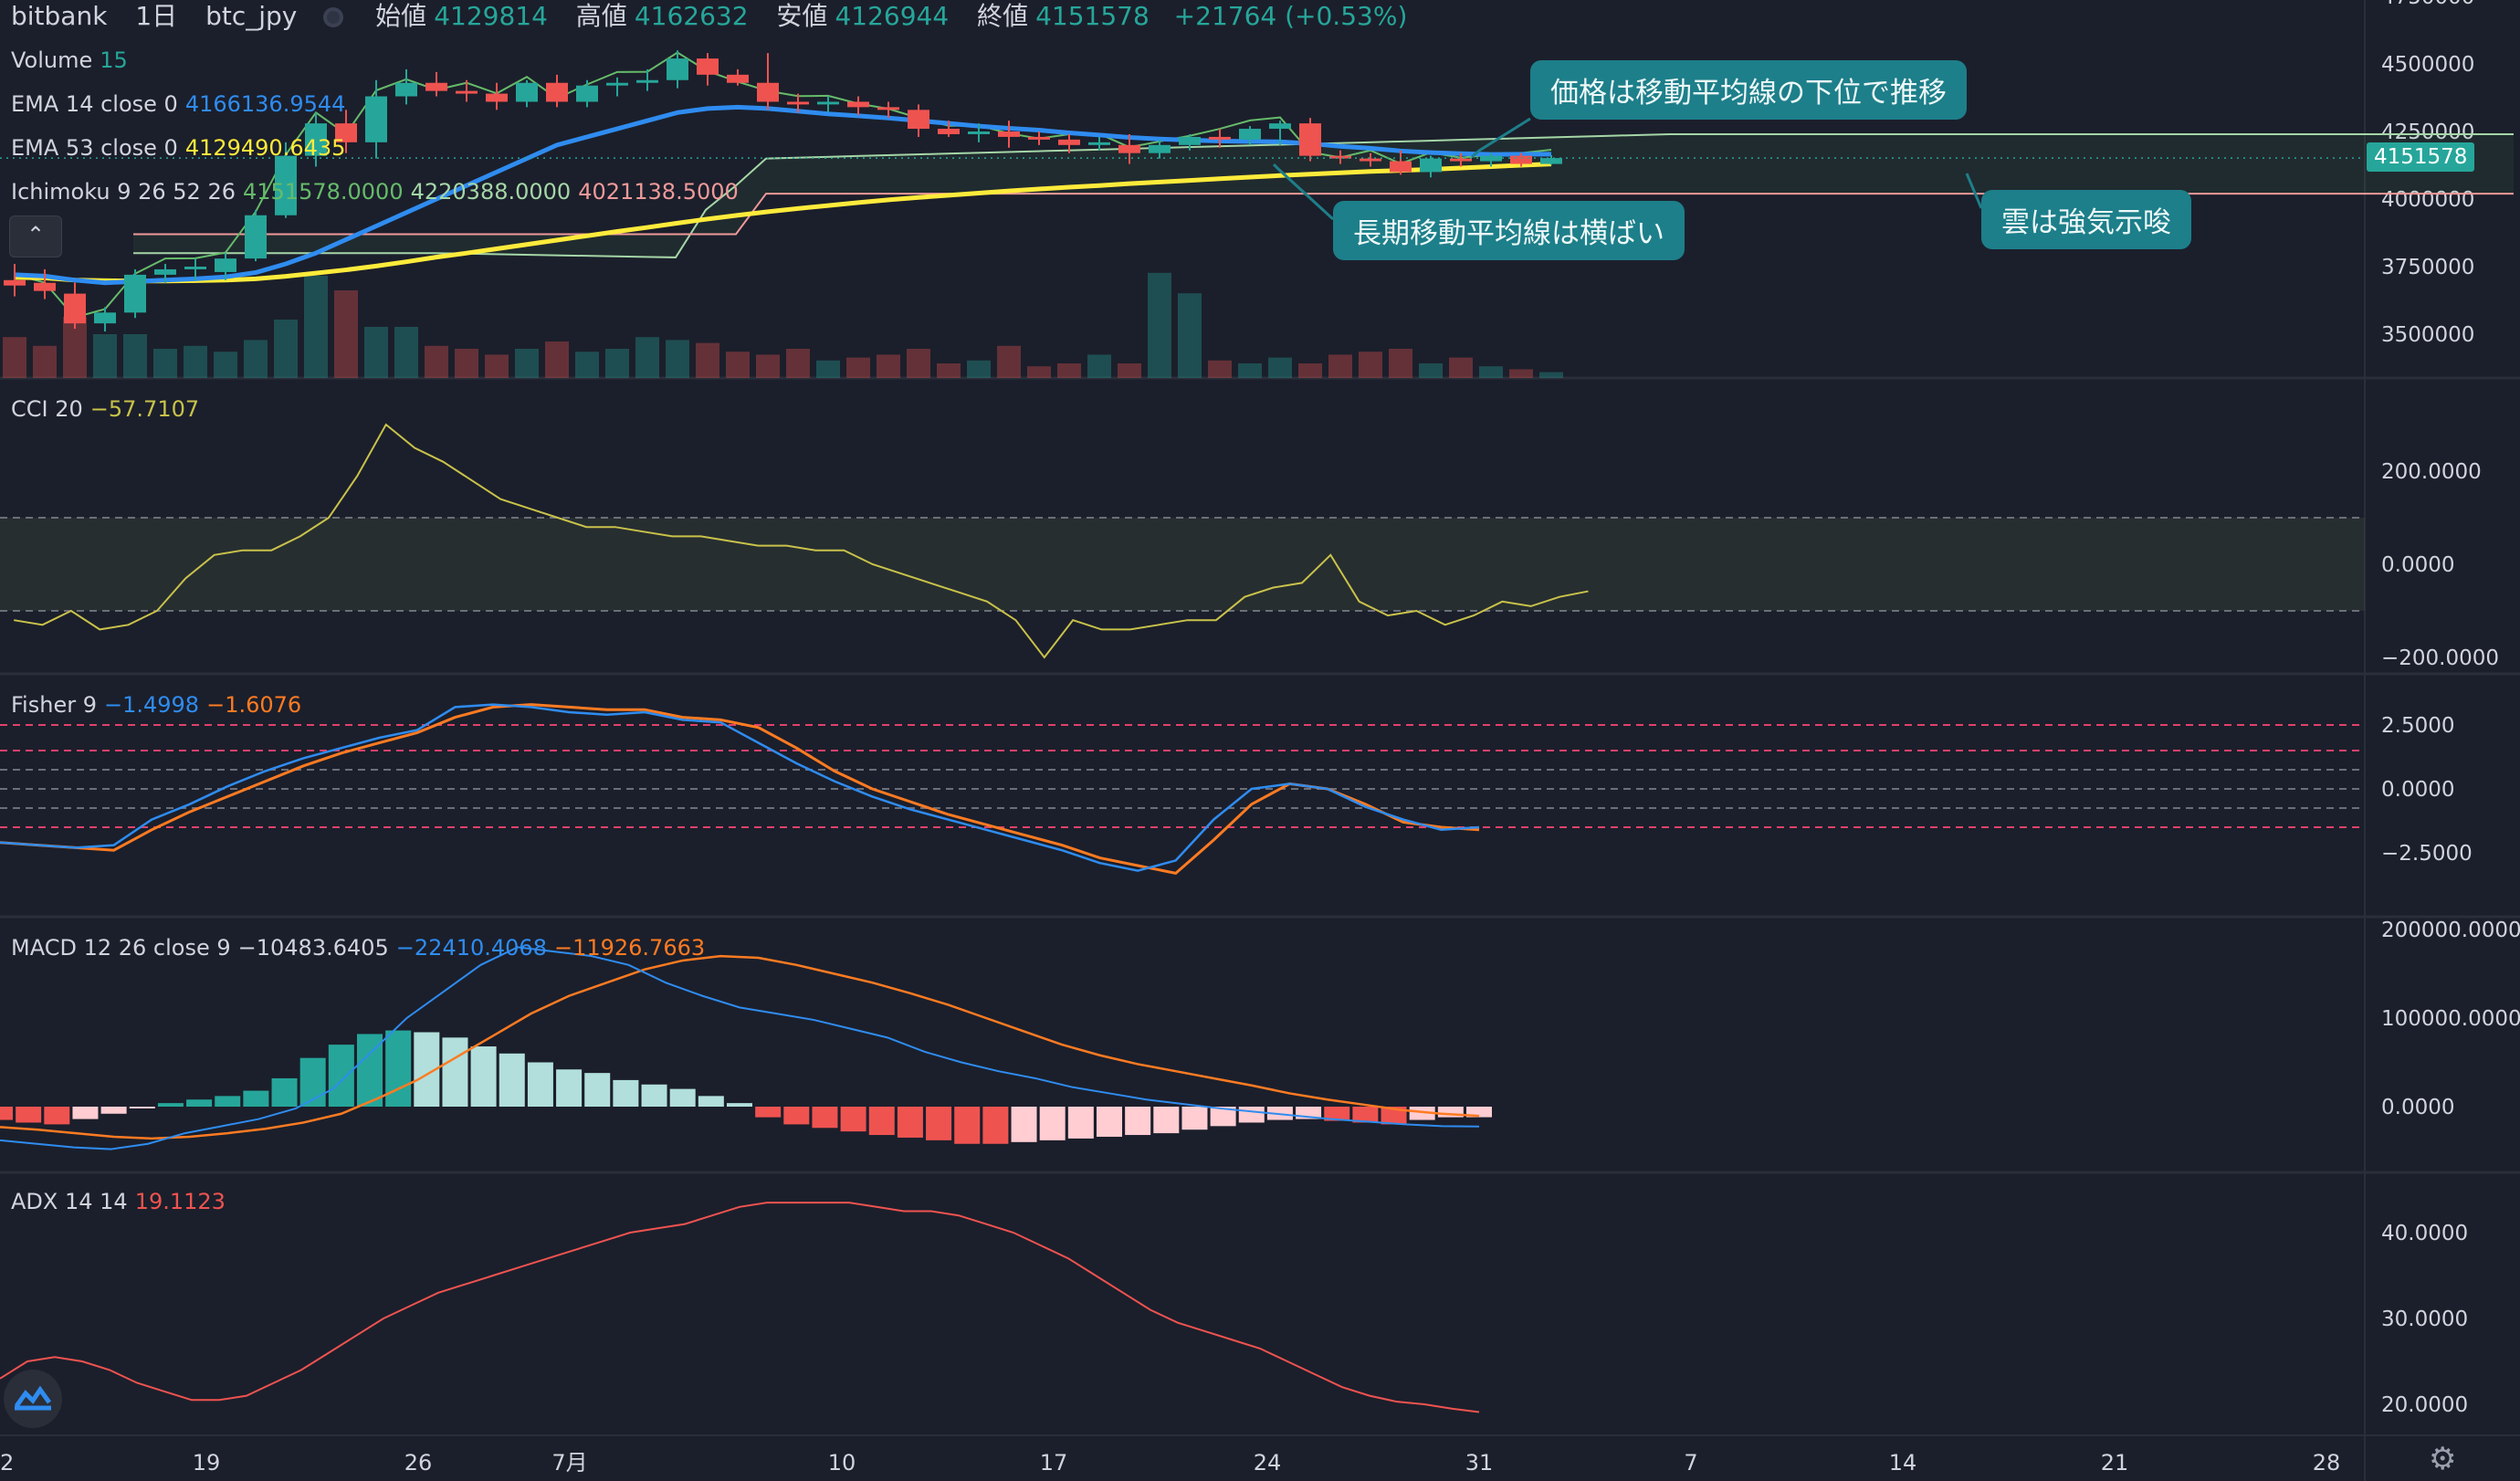 This screenshot has width=2520, height=1481. I want to click on collapse-legend-button: ⌃, so click(35, 236).